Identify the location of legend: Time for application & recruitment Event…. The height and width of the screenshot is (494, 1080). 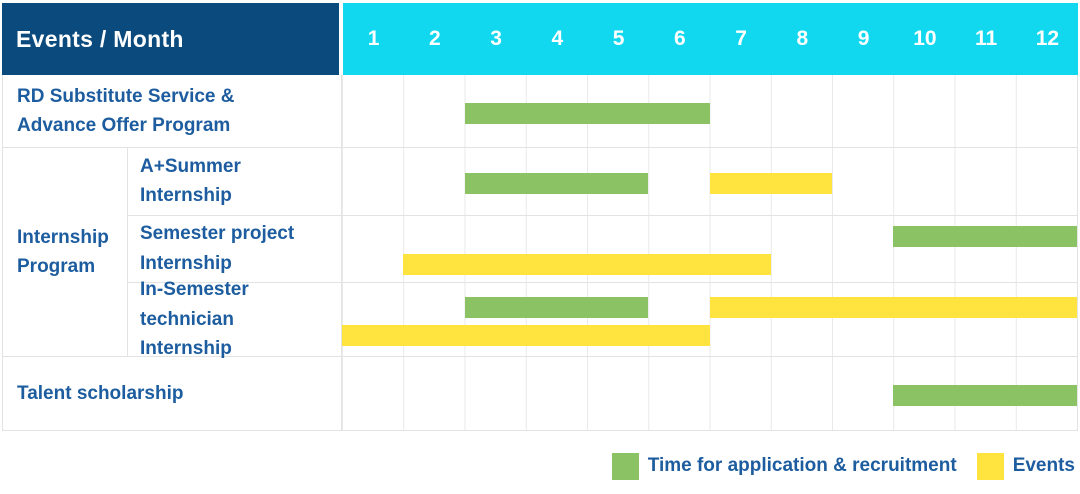
(843, 466).